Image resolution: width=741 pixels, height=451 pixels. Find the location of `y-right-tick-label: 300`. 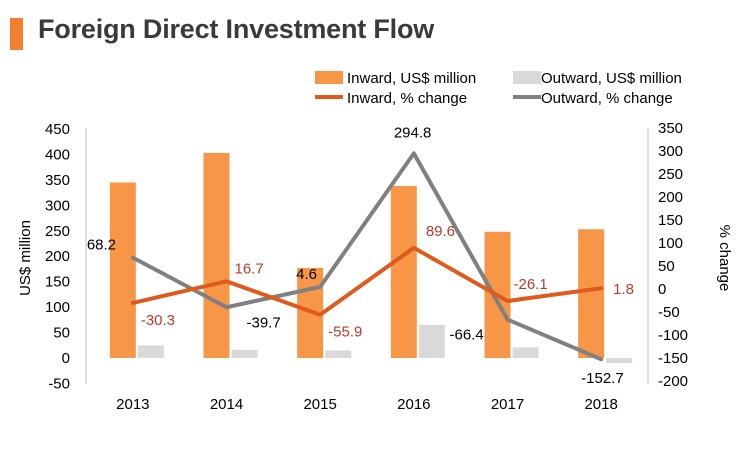

y-right-tick-label: 300 is located at coordinates (670, 151).